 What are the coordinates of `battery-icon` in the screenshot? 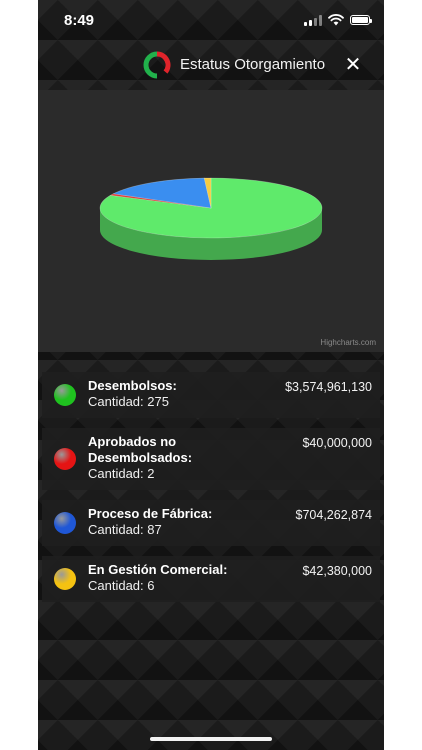 It's located at (361, 20).